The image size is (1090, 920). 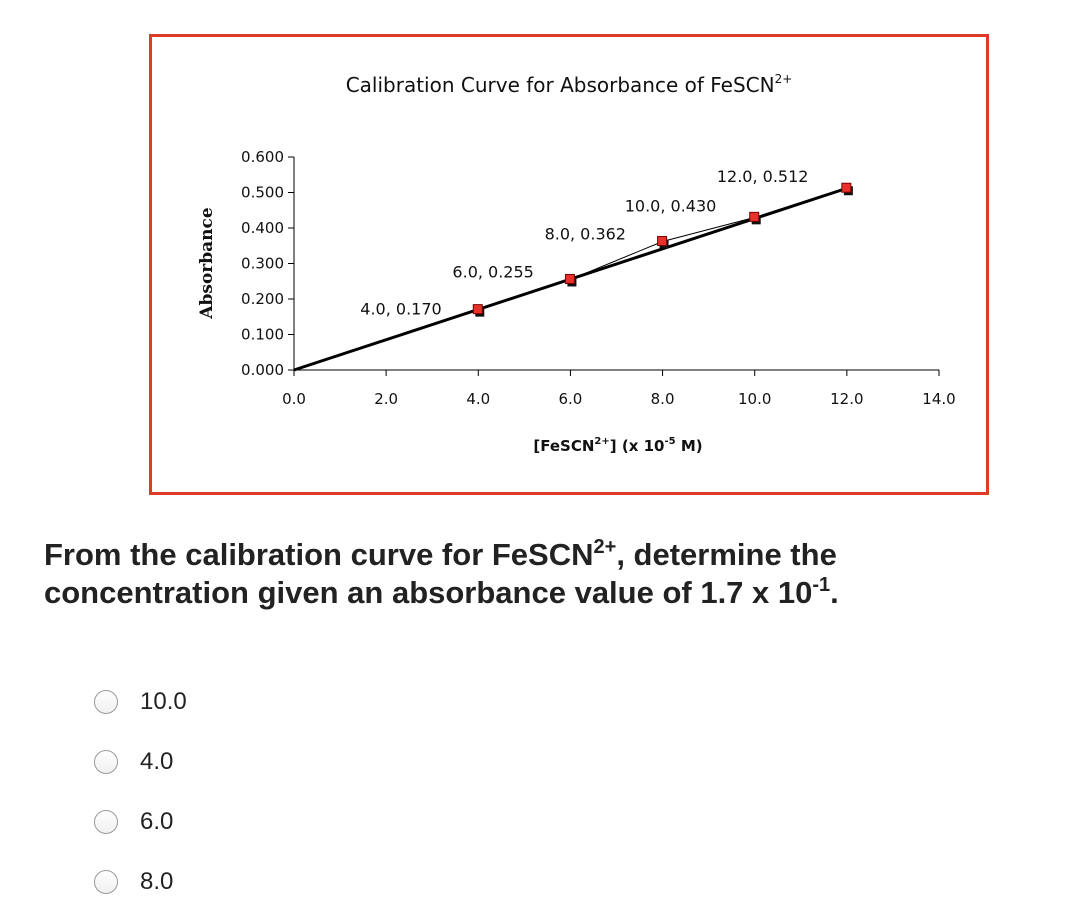 I want to click on y-tick-label: 0.100, so click(x=262, y=335).